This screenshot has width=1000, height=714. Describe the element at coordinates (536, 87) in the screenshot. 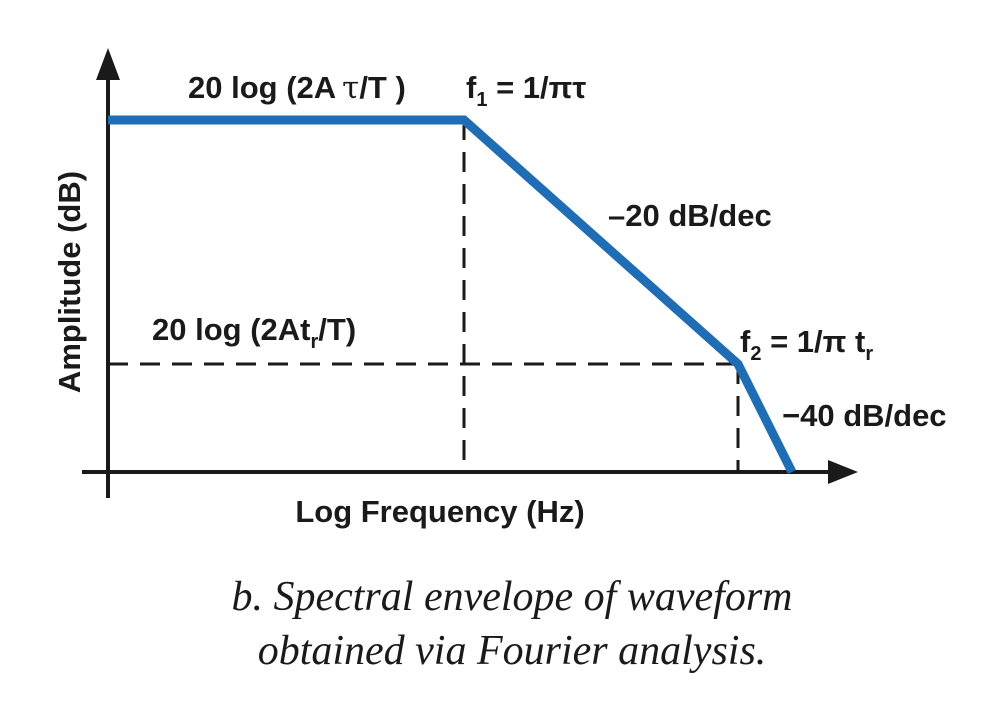

I see `corner1-label-expr: = 1/πτ` at that location.